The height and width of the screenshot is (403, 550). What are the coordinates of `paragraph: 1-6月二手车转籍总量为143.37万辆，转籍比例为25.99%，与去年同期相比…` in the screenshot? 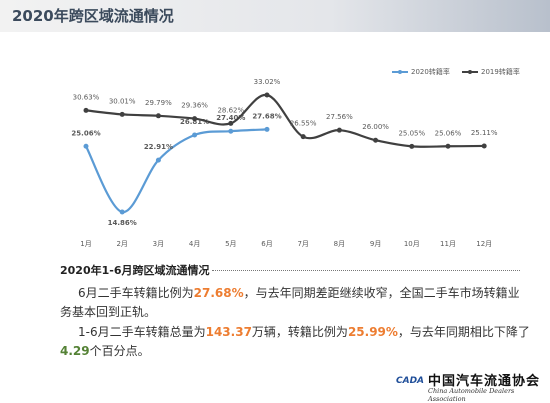 It's located at (295, 342).